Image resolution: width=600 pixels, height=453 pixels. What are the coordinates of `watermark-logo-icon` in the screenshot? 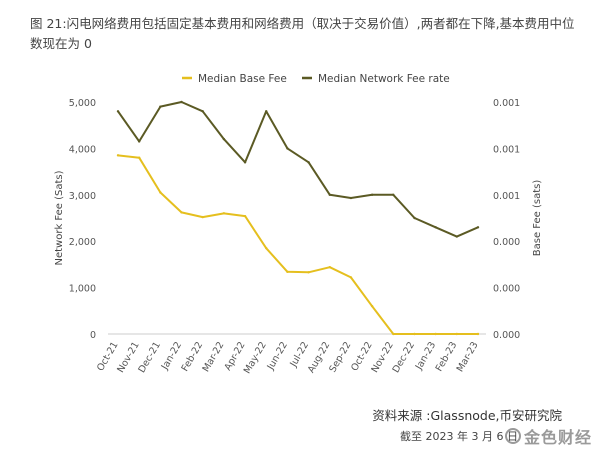 It's located at (512, 436).